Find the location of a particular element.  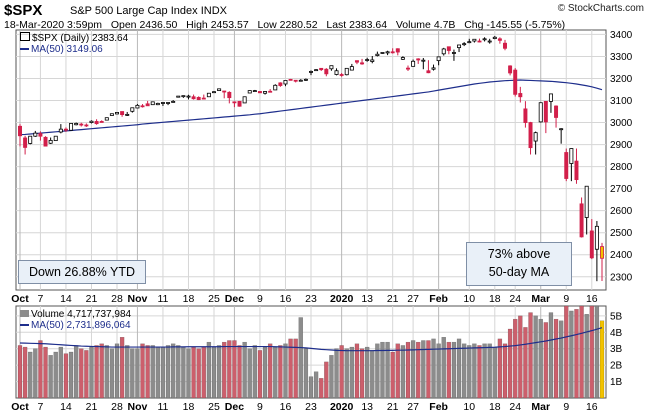

low-value: 2280.52 is located at coordinates (298, 25).